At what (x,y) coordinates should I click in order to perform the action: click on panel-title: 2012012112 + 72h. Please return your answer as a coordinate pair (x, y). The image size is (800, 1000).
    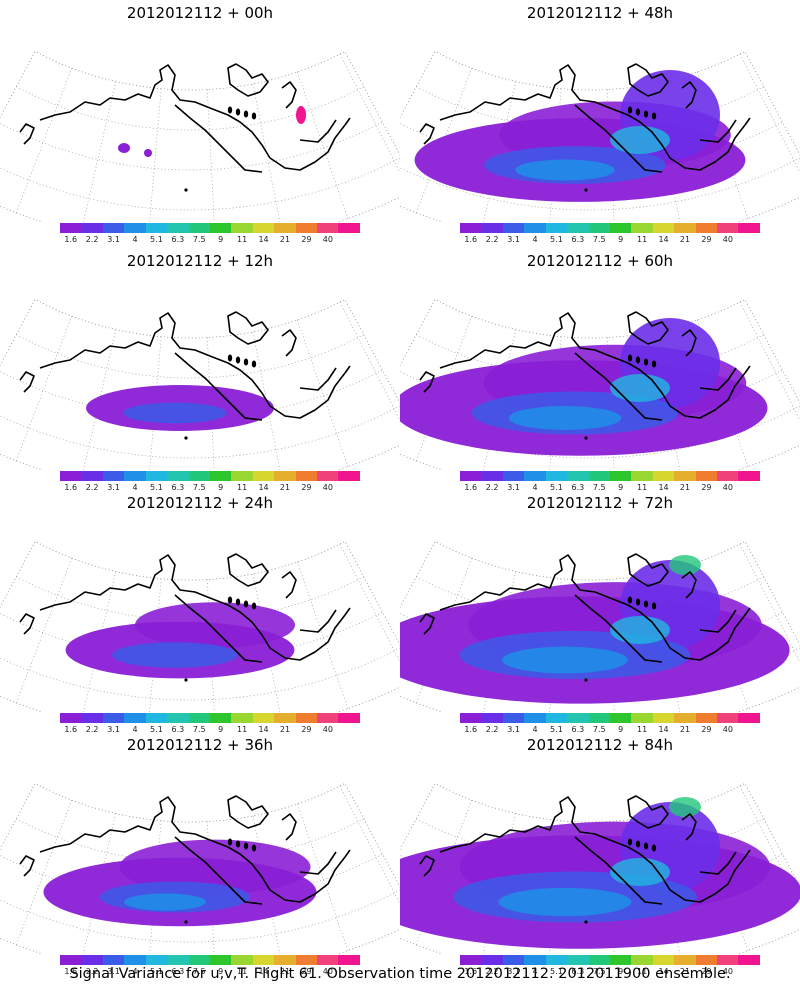
    Looking at the image, I should click on (600, 503).